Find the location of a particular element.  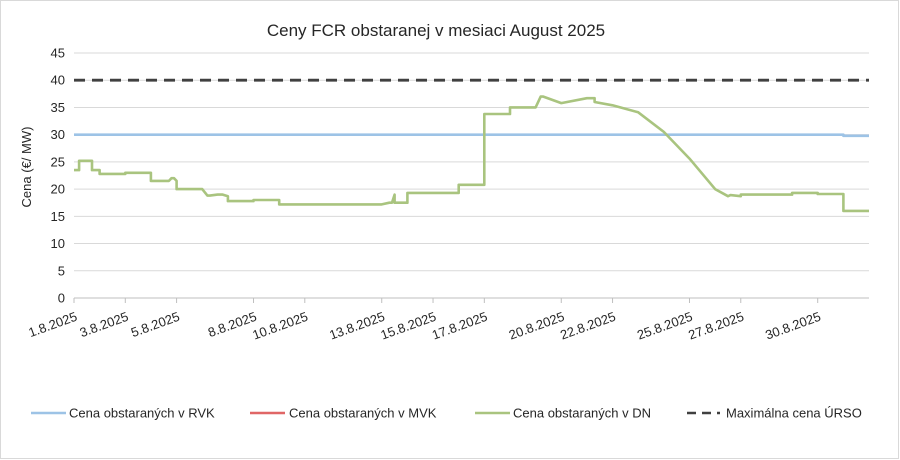

legend-label: Cena obstaraných v DN is located at coordinates (582, 413).